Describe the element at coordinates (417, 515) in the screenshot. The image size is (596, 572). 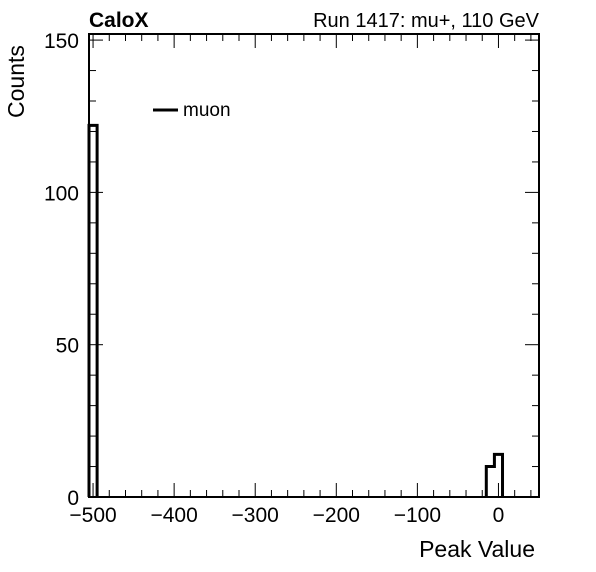
I see `x-tick-label: −100` at that location.